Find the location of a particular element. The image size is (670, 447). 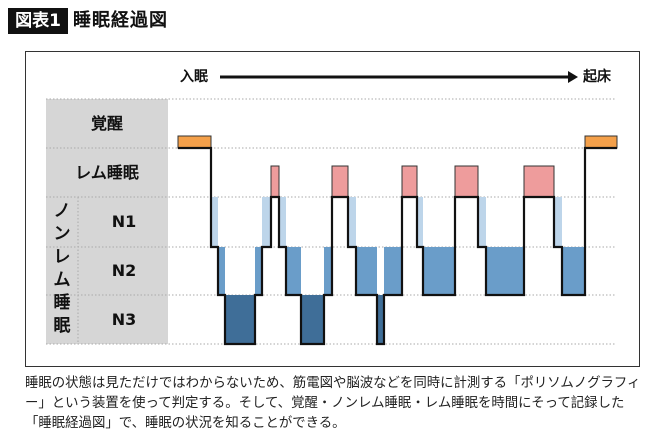

sleep-onset-label: 入眠 is located at coordinates (194, 77).